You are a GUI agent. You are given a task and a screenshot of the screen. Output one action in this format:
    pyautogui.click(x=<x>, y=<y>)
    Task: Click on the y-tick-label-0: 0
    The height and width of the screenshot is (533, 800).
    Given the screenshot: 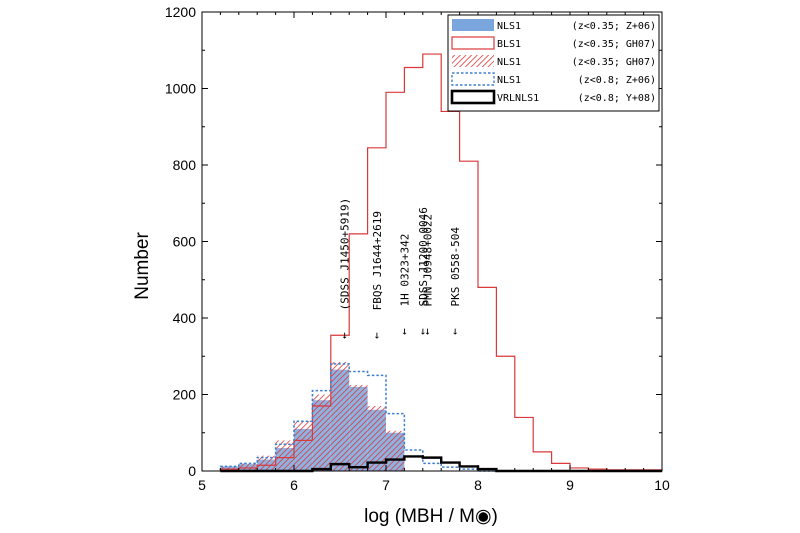 What is the action you would take?
    pyautogui.click(x=192, y=471)
    